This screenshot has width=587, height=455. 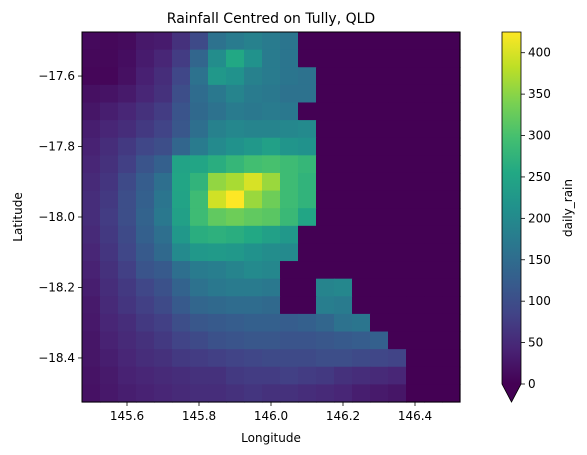 I want to click on x-tick-label: 146.4, so click(x=415, y=416).